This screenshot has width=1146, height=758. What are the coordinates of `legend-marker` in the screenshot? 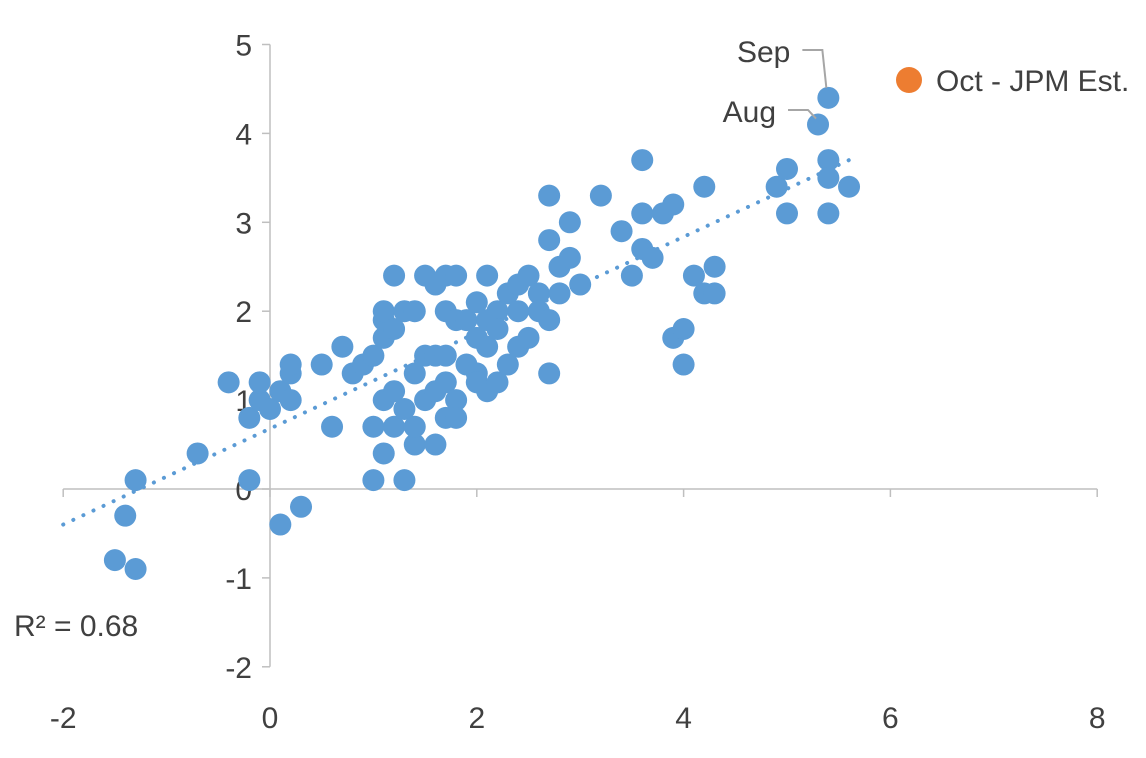 It's located at (909, 80).